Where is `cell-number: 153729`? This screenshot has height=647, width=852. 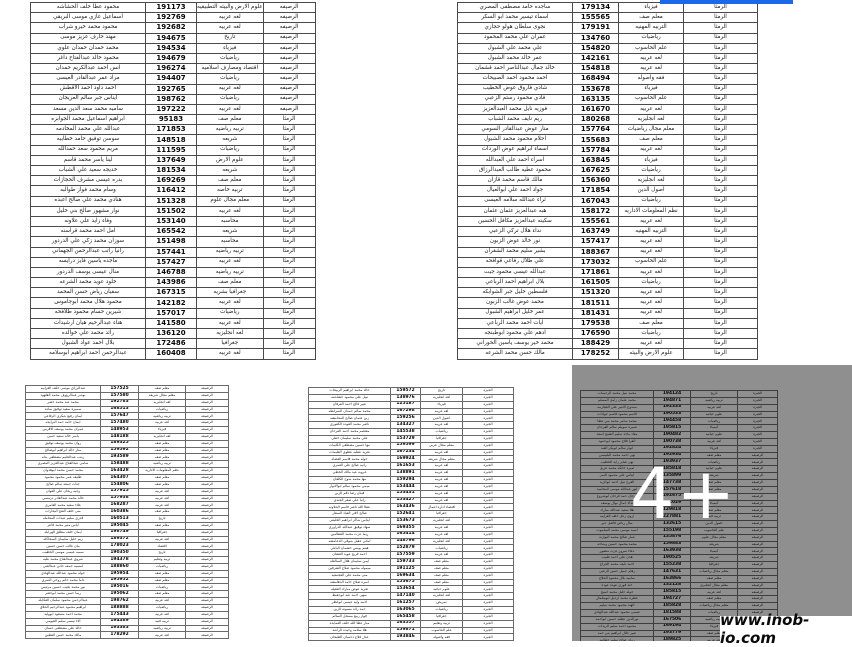 cell-number: 153729 is located at coordinates (405, 438).